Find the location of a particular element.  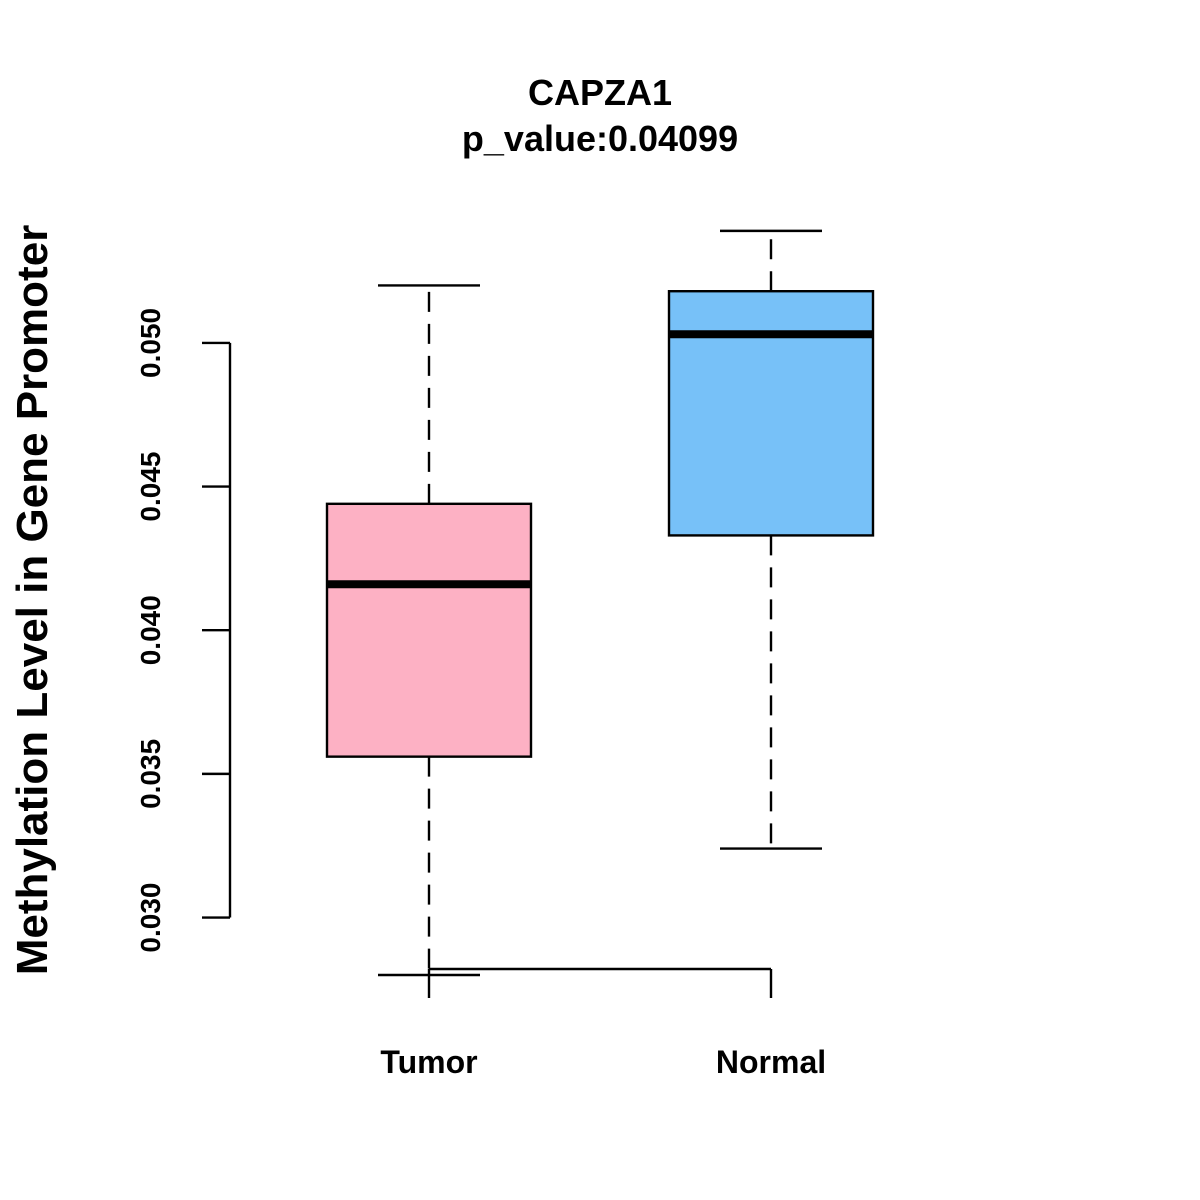

y-tick-label: 0.030 is located at coordinates (150, 917).